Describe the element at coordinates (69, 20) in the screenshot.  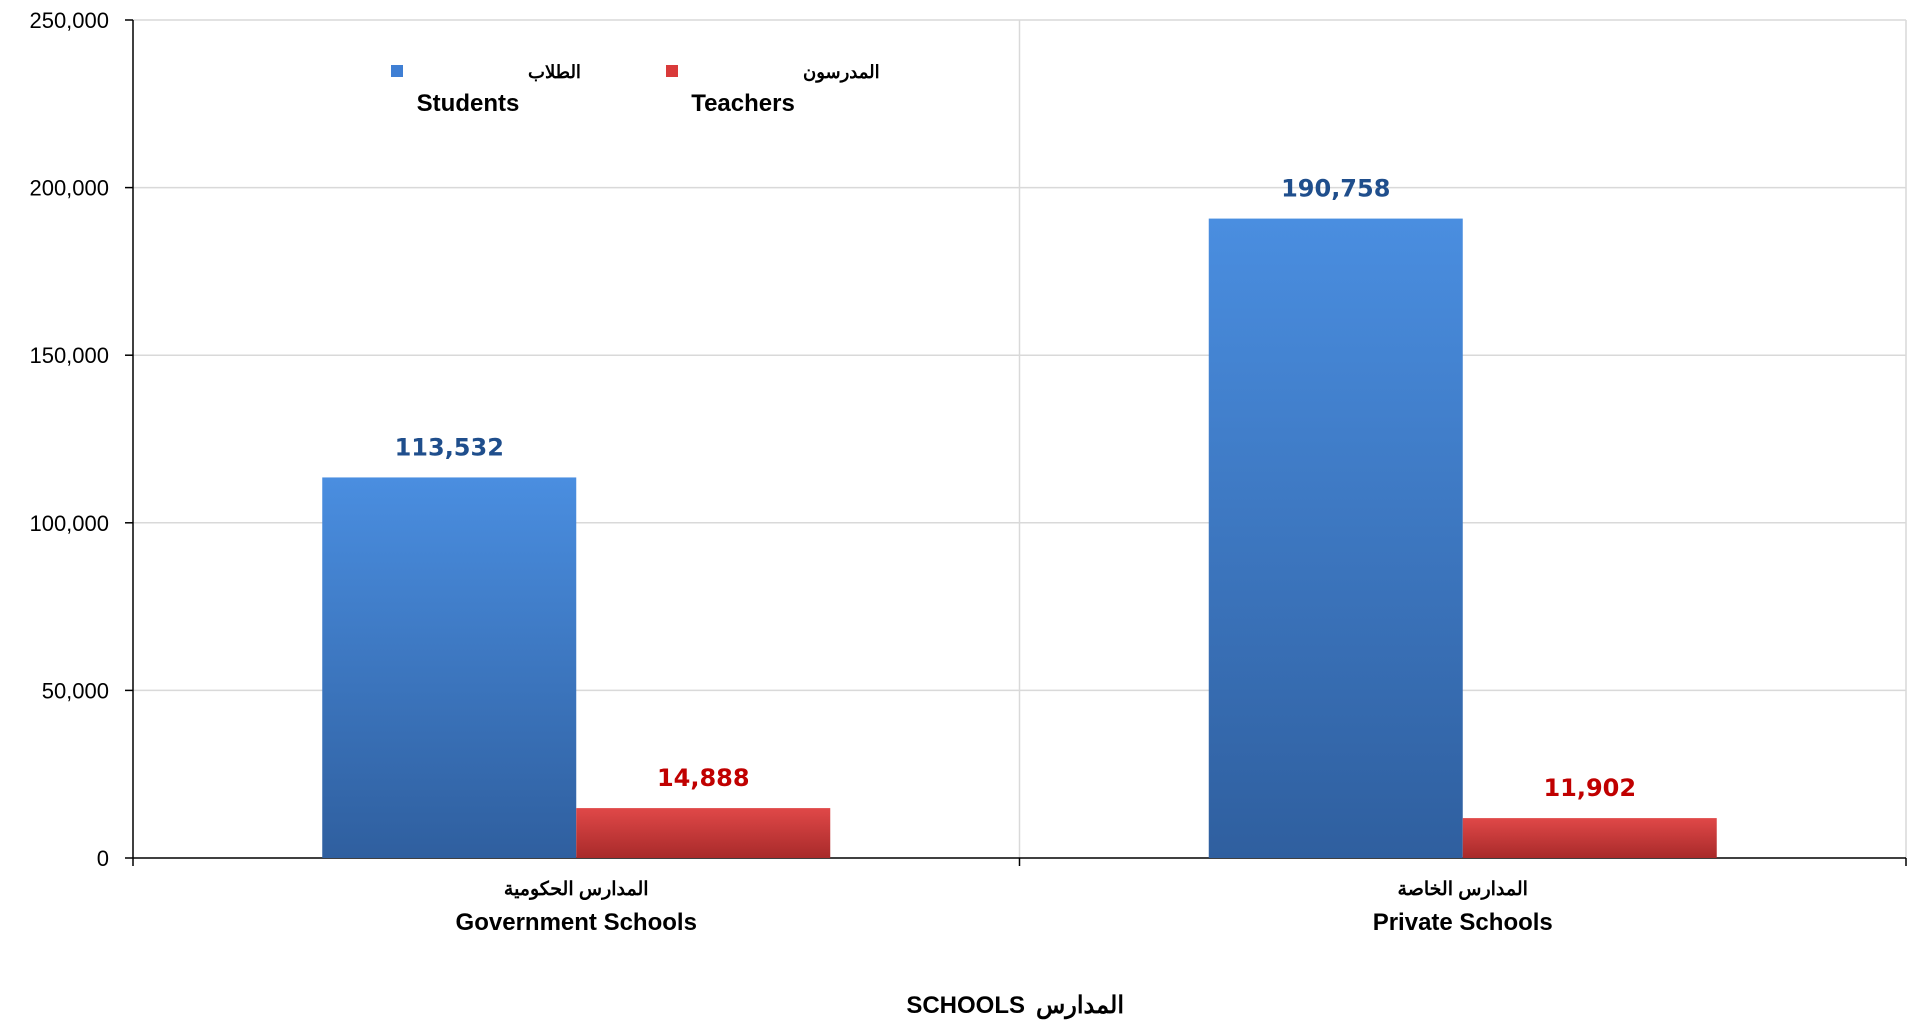
I see `y-tick-label: 250,000` at that location.